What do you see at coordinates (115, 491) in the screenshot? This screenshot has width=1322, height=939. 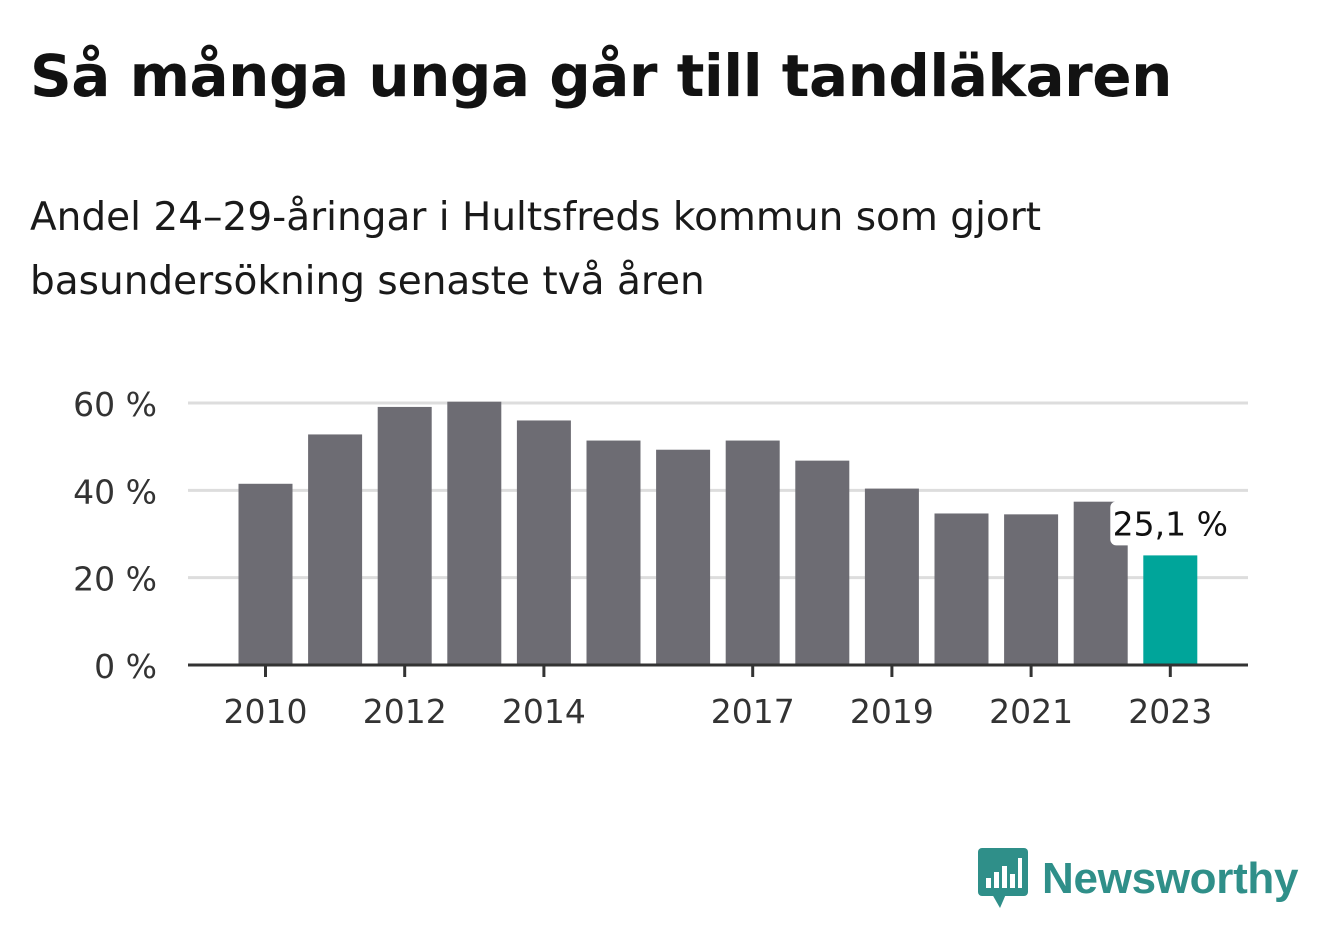 I see `y-tick-label: 40 %` at bounding box center [115, 491].